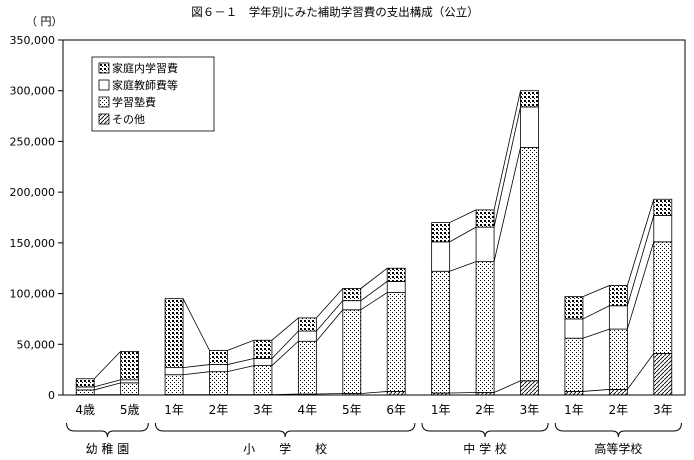 The image size is (694, 460). What do you see at coordinates (33, 192) in the screenshot?
I see `y-tick-label: 200,000` at bounding box center [33, 192].